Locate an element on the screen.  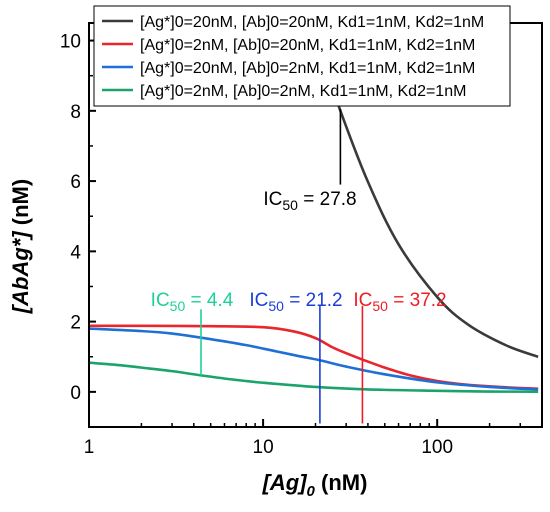
ic50-label-3: IC50 = 21.2 is located at coordinates (295, 302).